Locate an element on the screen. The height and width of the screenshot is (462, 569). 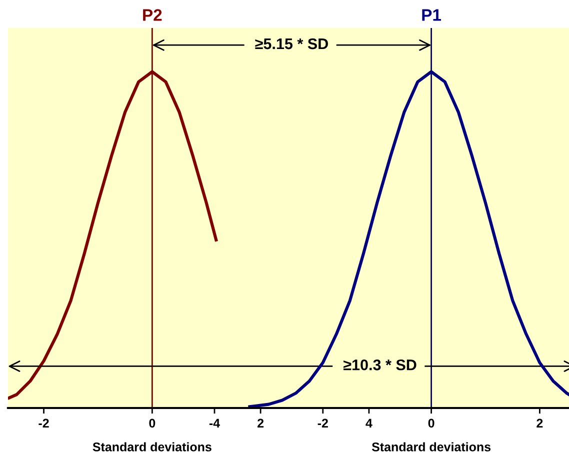
x-tick-label: -2 is located at coordinates (43, 423).